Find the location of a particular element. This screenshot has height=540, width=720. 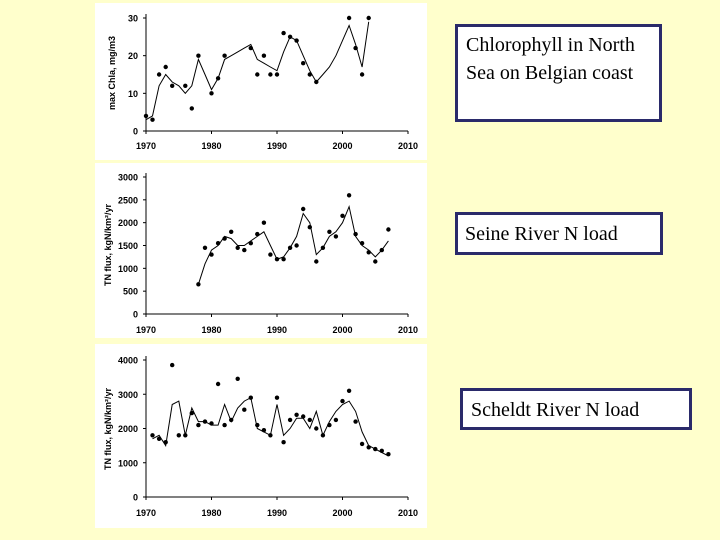

seine-label-box: Seine River N load is located at coordinates (559, 233).